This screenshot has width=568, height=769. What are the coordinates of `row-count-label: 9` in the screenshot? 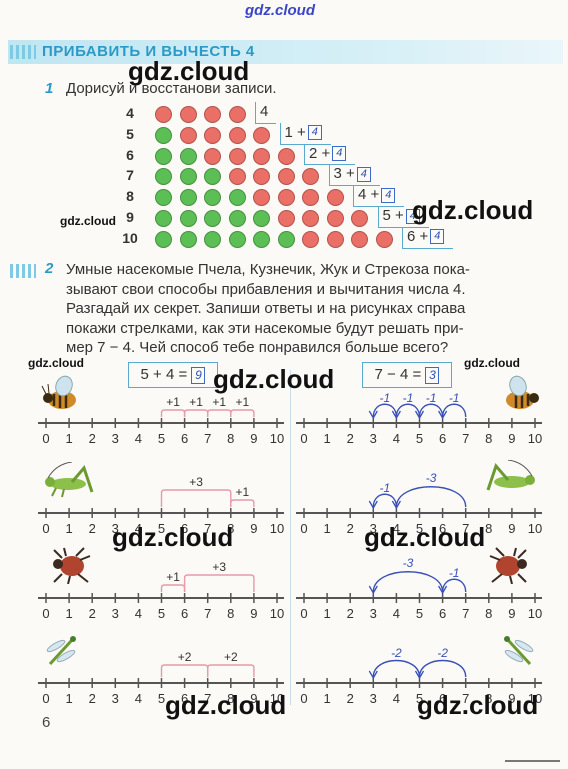 It's located at (130, 217).